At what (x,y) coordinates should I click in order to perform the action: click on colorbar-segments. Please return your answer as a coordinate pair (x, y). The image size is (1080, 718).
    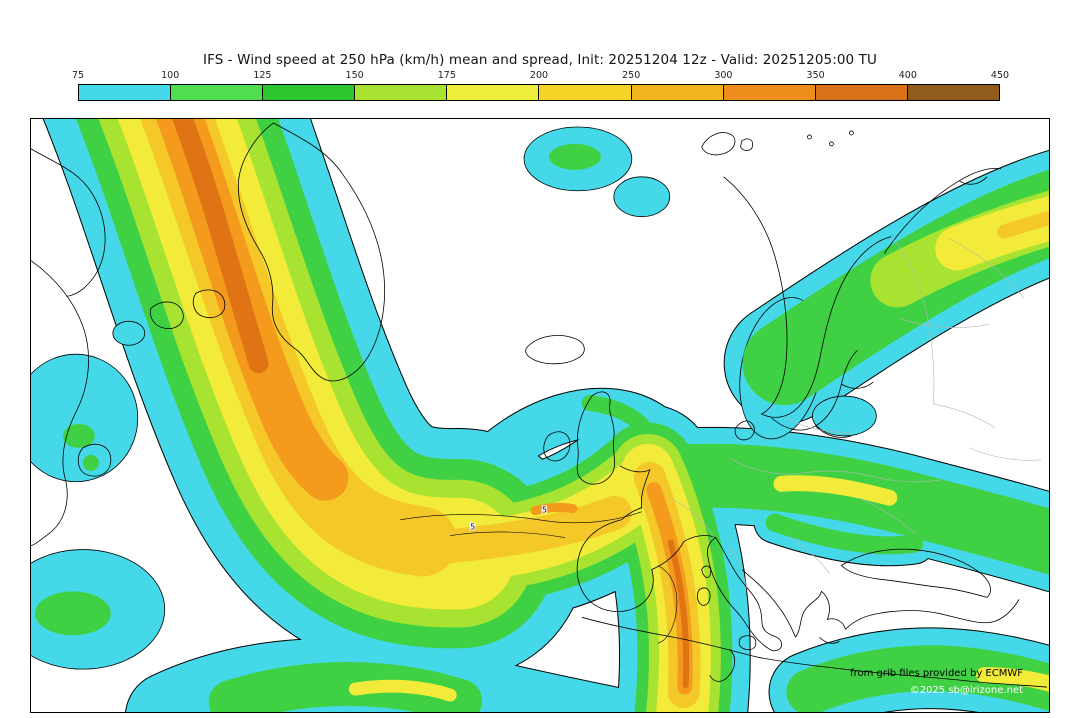
    Looking at the image, I should click on (539, 92).